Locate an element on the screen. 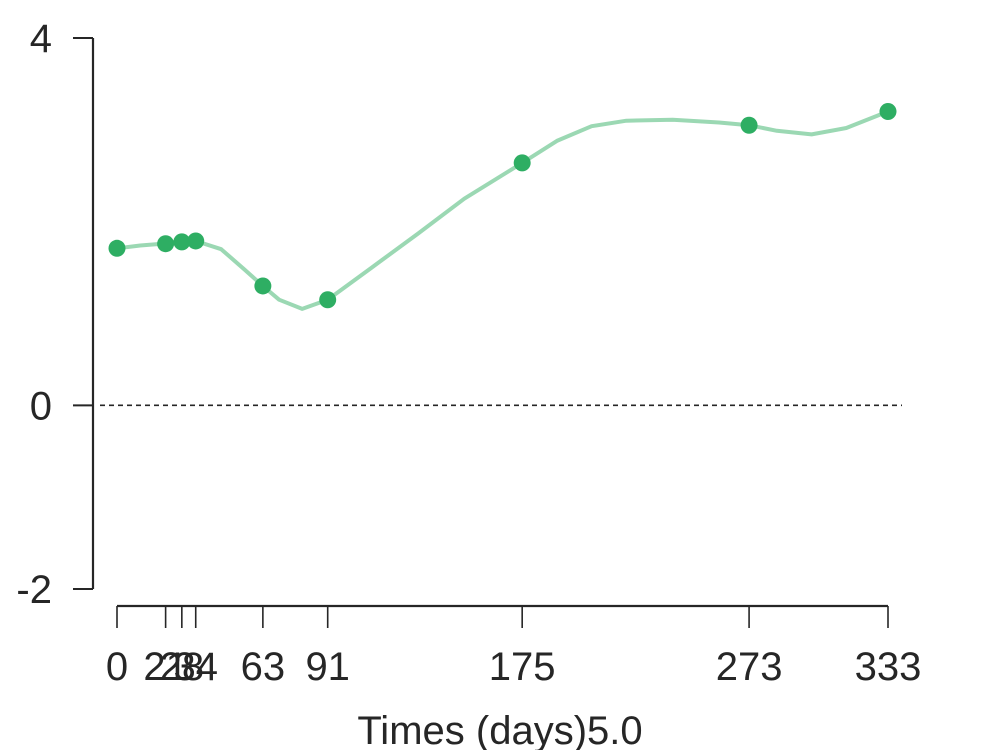  x-tick-label: 34 is located at coordinates (195, 667).